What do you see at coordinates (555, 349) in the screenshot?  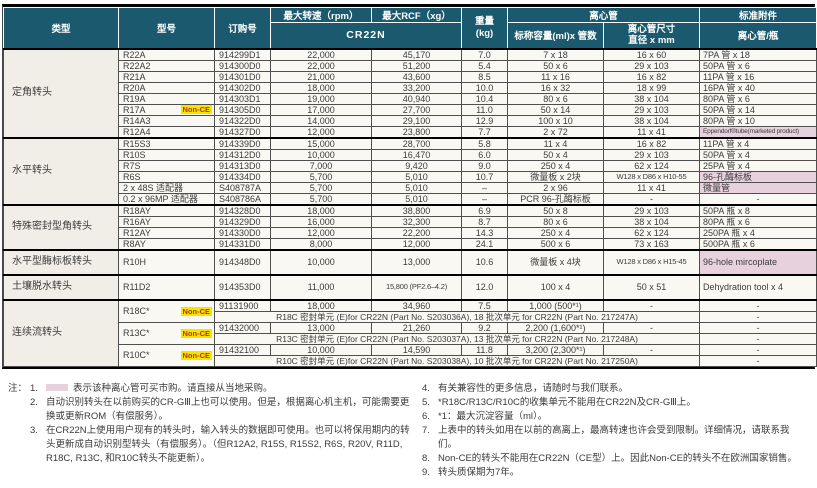 I see `capacity-cell: 3,200 (2,300*¹)` at bounding box center [555, 349].